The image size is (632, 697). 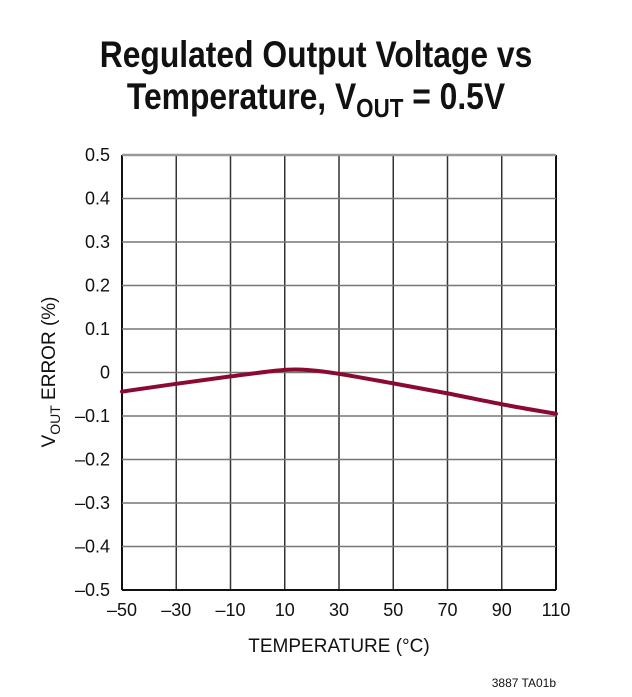 I want to click on y-tick-label: 0.4, so click(x=97, y=199).